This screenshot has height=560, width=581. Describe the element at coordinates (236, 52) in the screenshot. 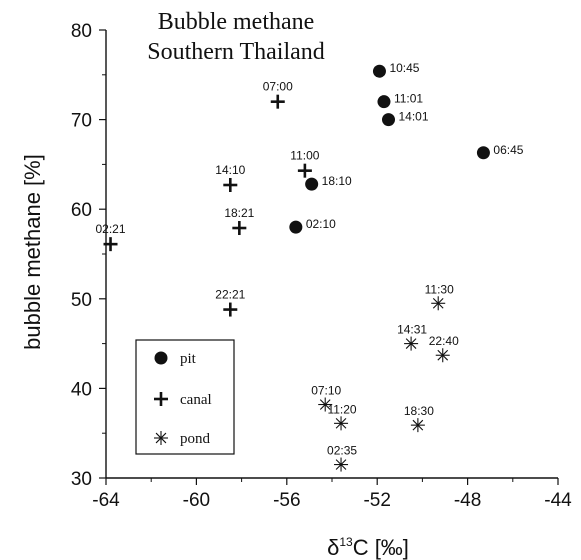

I see `chart-subtitle: Southern Thailand` at that location.